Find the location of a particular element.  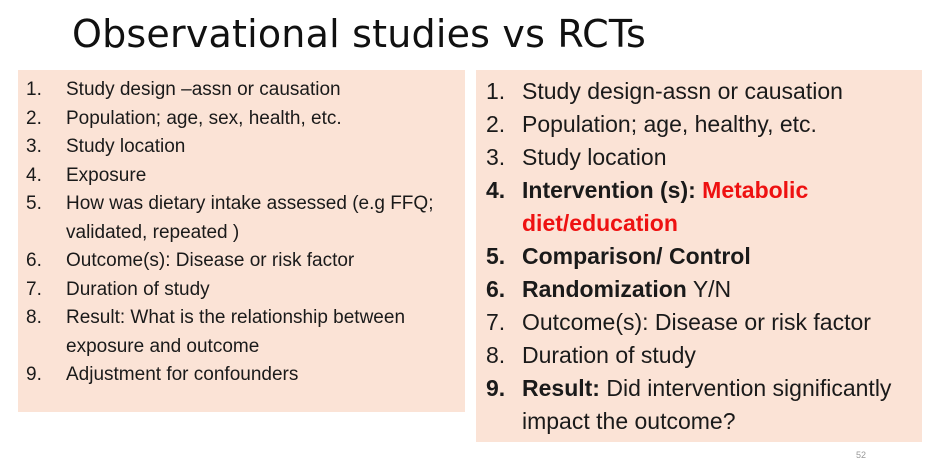

list-item: 4. Exposure is located at coordinates (86, 175).